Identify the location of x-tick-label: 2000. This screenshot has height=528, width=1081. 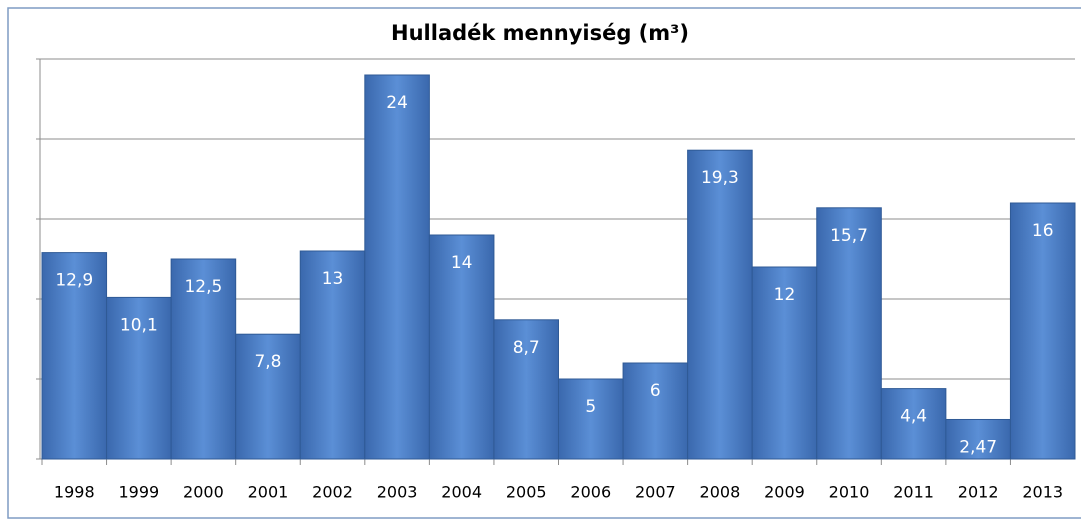
(203, 492).